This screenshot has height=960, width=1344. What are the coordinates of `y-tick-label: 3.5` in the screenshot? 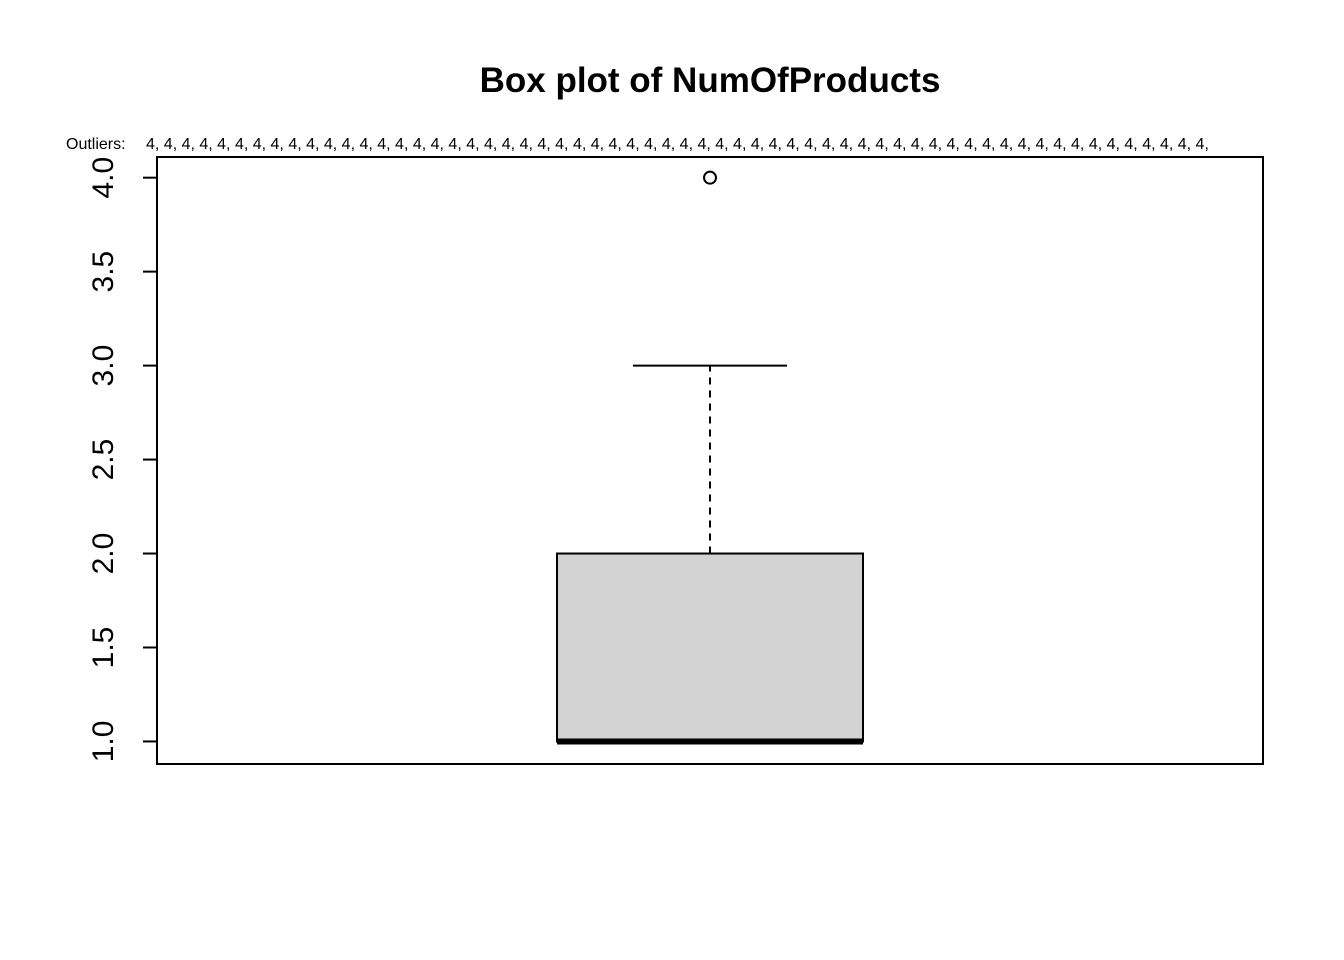 It's located at (103, 272).